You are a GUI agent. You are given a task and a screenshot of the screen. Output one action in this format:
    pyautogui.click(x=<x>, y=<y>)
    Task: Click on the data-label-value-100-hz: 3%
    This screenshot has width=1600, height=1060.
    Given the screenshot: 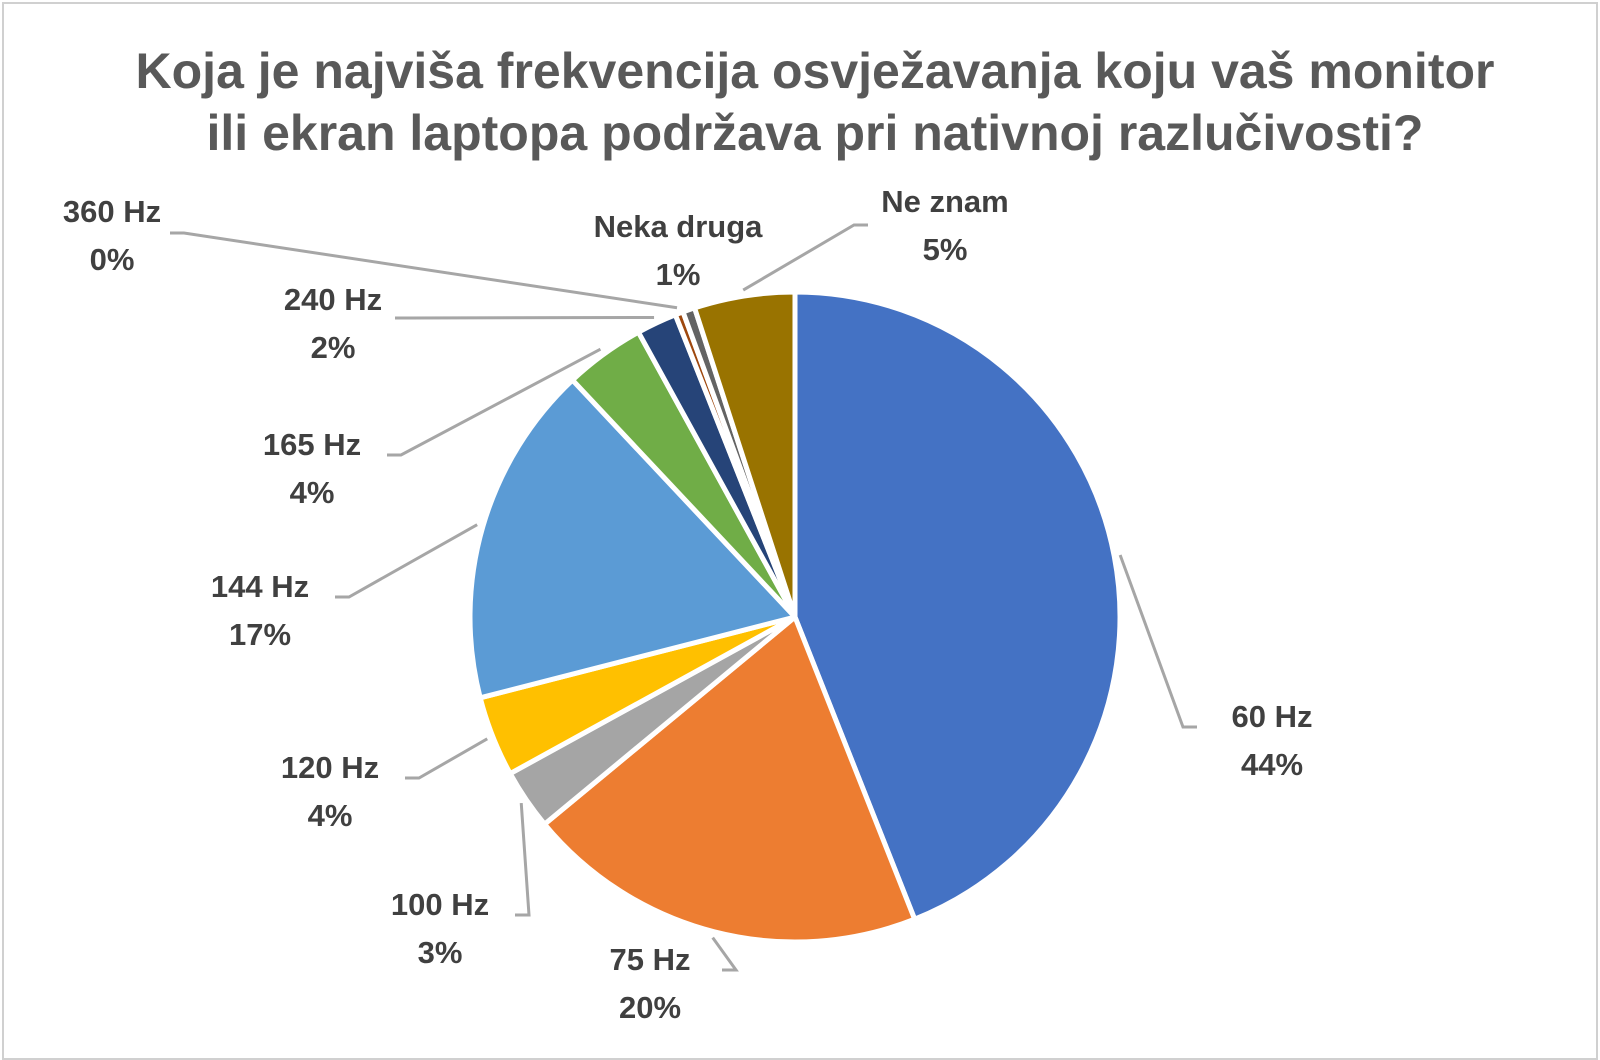 What is the action you would take?
    pyautogui.click(x=440, y=952)
    